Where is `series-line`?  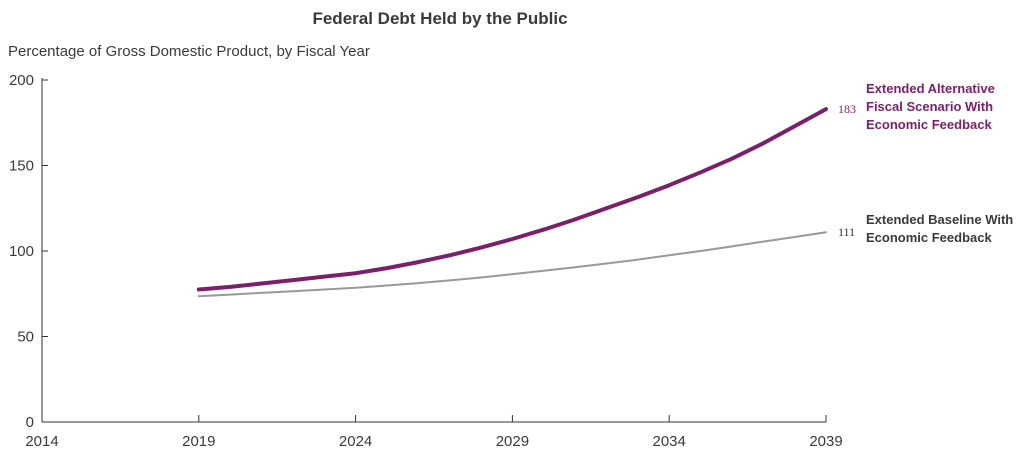
series-line is located at coordinates (512, 264).